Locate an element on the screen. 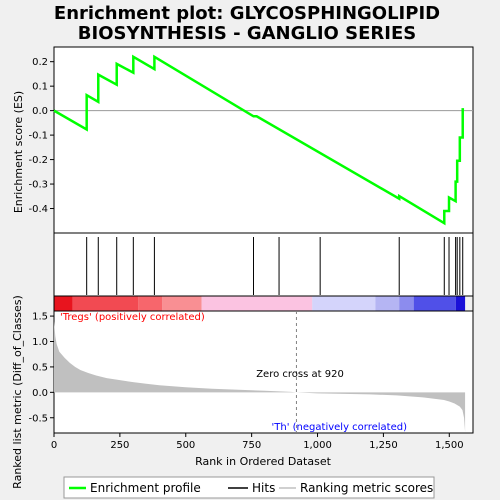 The height and width of the screenshot is (500, 500). xtick-label: 250 is located at coordinates (119, 445).